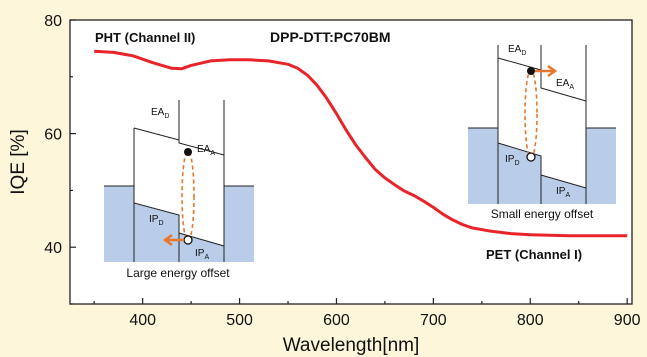 This screenshot has height=357, width=647. Describe the element at coordinates (534, 254) in the screenshot. I see `pet-annotation: PET (Channel I)` at that location.